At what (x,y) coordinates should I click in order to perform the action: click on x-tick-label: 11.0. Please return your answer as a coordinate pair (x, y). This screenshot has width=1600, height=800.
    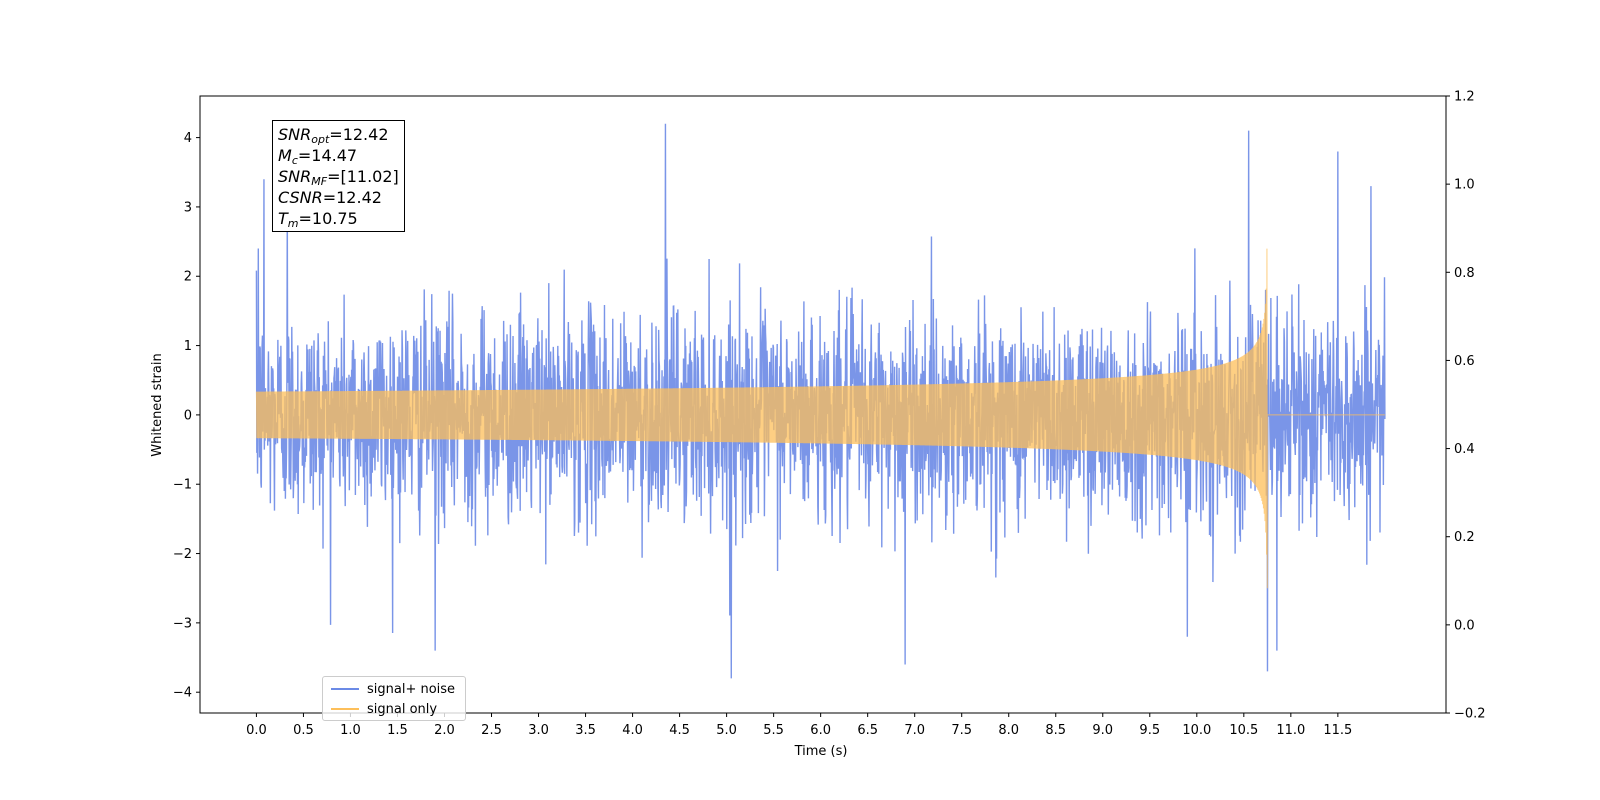
    Looking at the image, I should click on (1290, 730).